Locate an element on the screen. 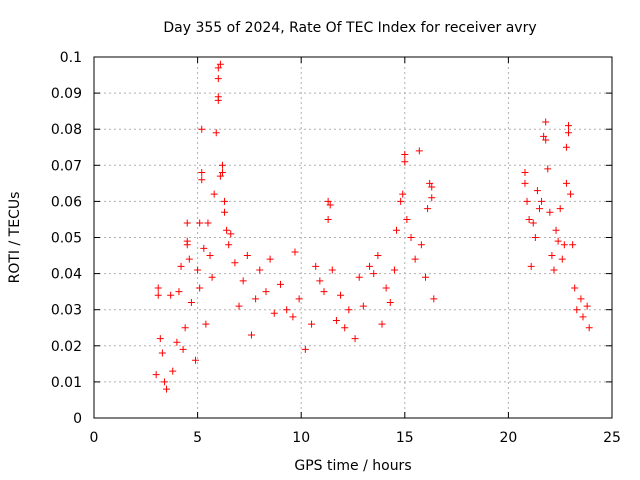 This screenshot has height=480, width=640. y-tick-label: 0.1 is located at coordinates (71, 58).